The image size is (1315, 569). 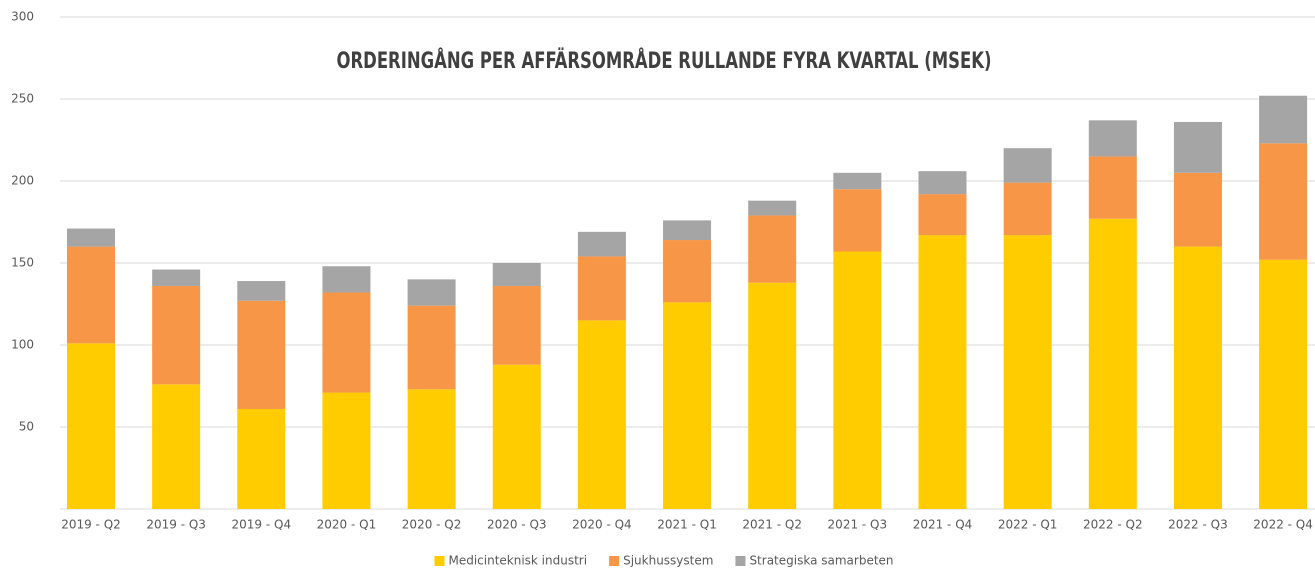 What do you see at coordinates (22, 345) in the screenshot?
I see `y-tick-label: 100` at bounding box center [22, 345].